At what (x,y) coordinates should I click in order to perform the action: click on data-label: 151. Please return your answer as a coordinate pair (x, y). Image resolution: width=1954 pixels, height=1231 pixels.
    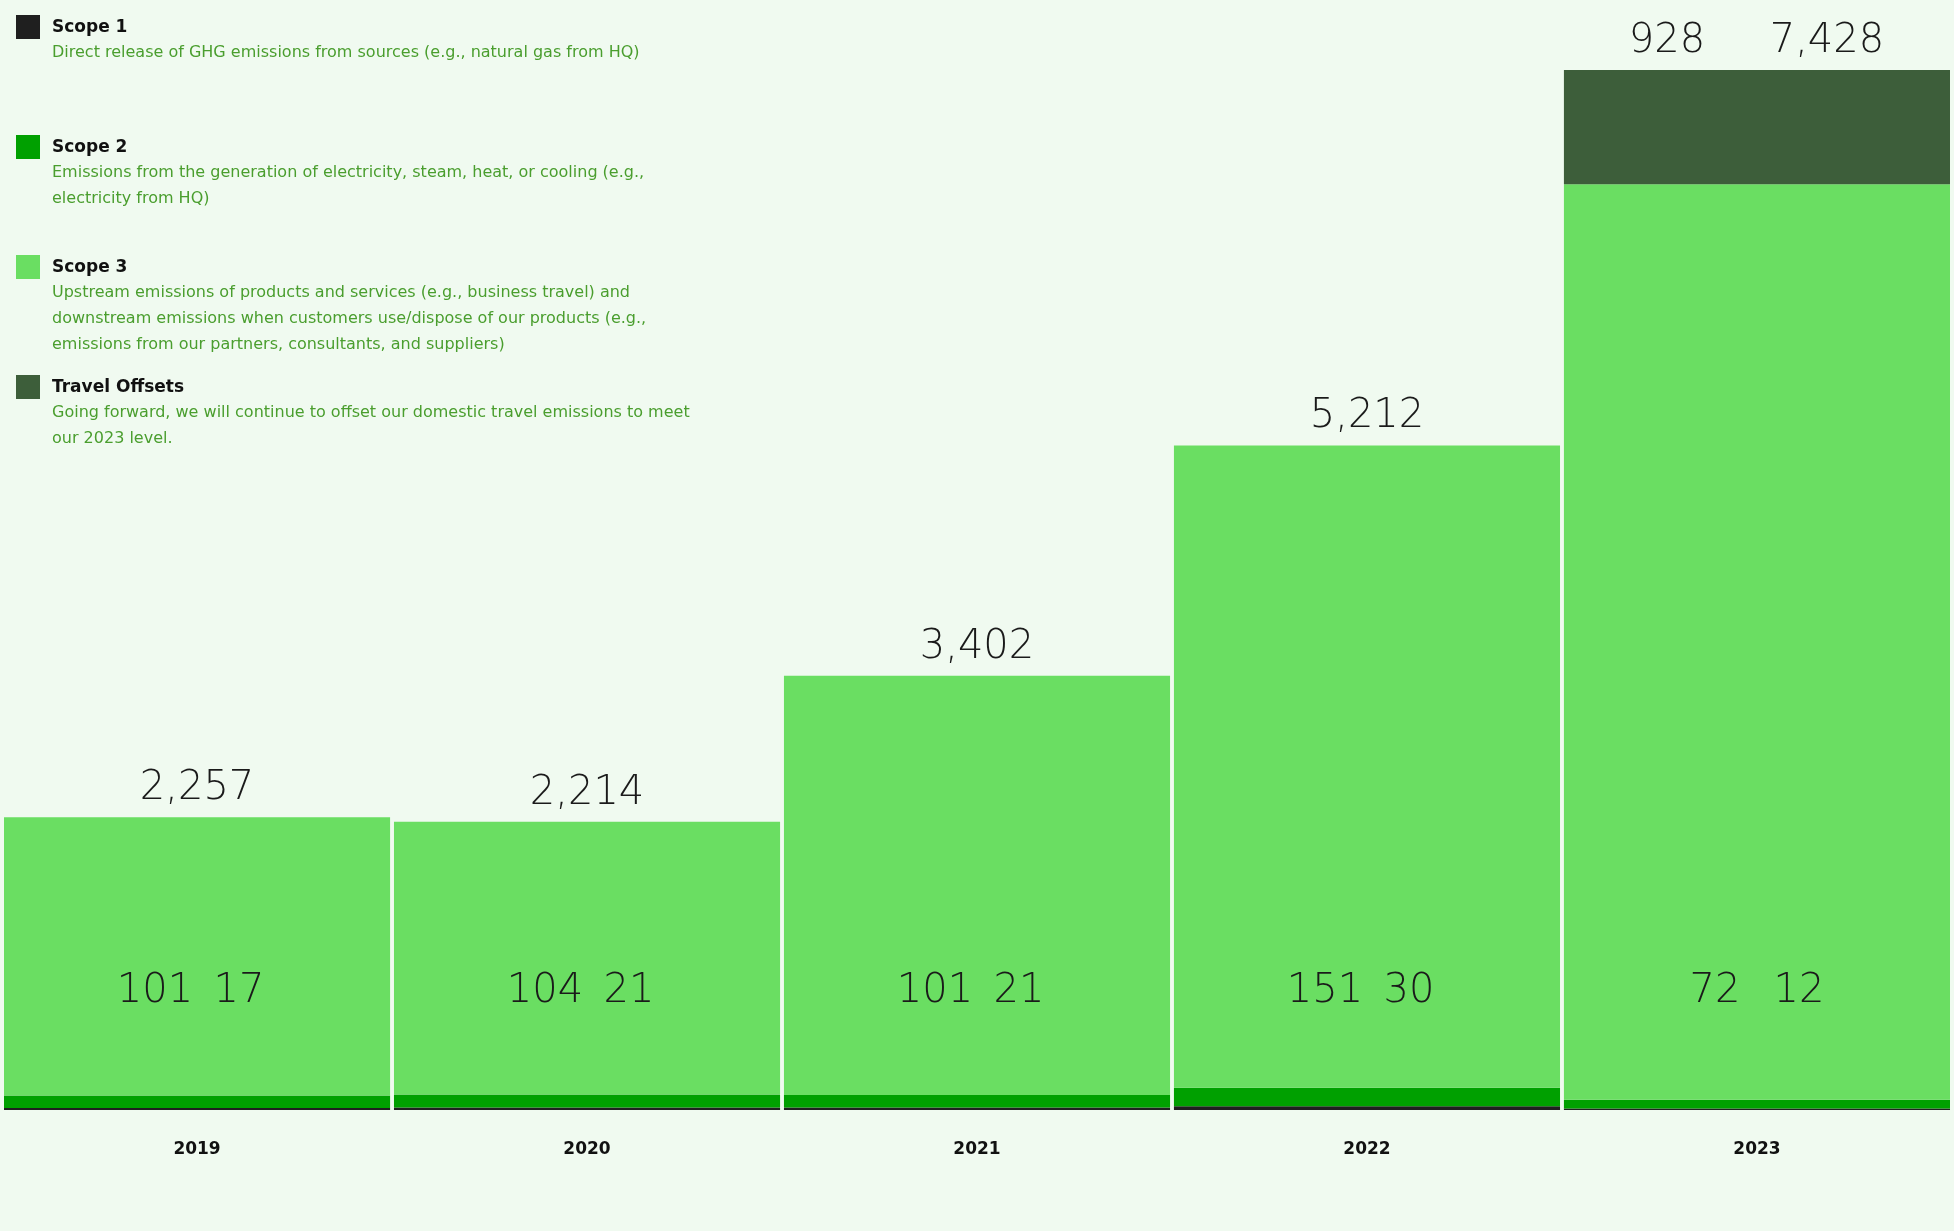
    Looking at the image, I should click on (1325, 988).